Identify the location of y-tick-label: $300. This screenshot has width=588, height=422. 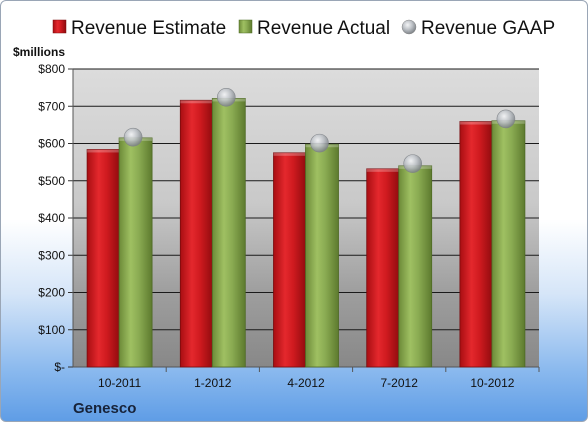
(51, 255).